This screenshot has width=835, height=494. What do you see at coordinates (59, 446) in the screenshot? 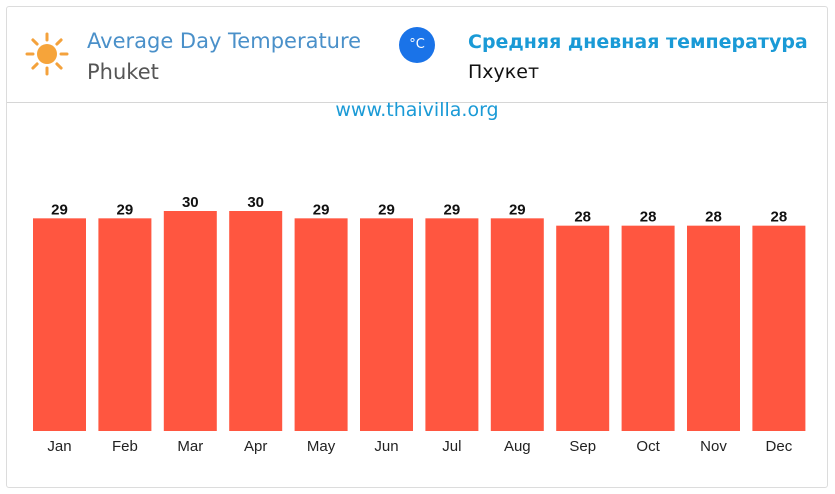
I see `x-tick-label: Jan` at bounding box center [59, 446].